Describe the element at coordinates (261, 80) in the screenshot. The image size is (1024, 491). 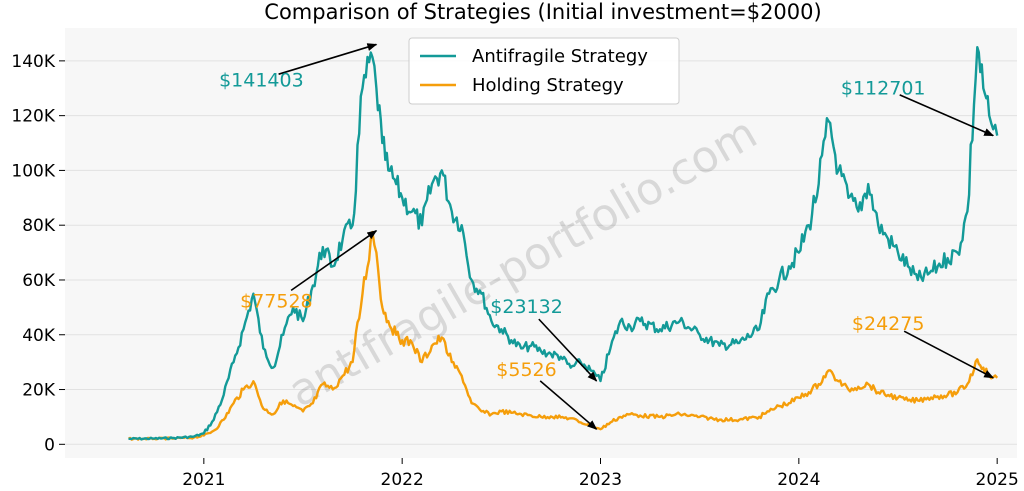
I see `annotation-label: $141403` at that location.